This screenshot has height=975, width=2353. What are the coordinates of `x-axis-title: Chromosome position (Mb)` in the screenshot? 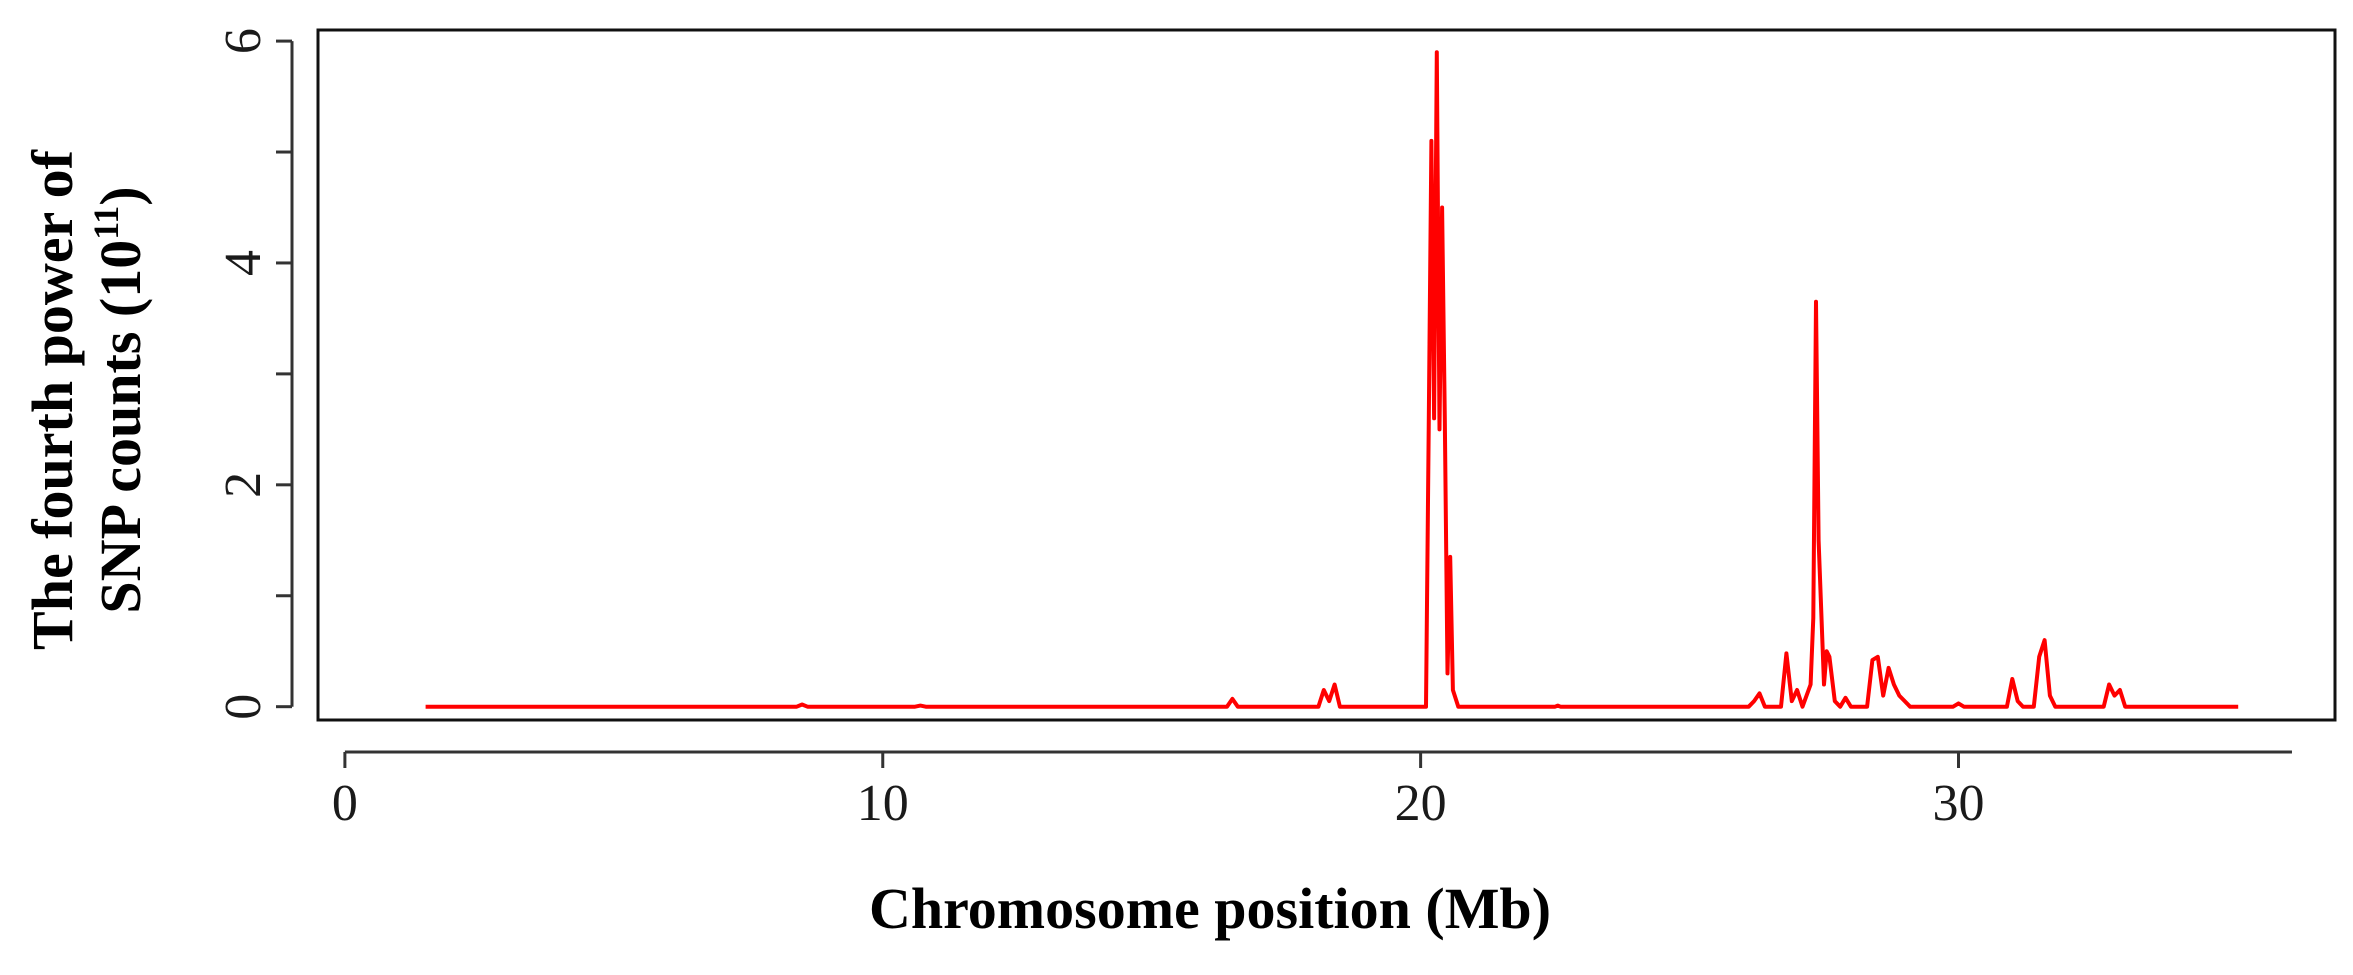 It's located at (1210, 908).